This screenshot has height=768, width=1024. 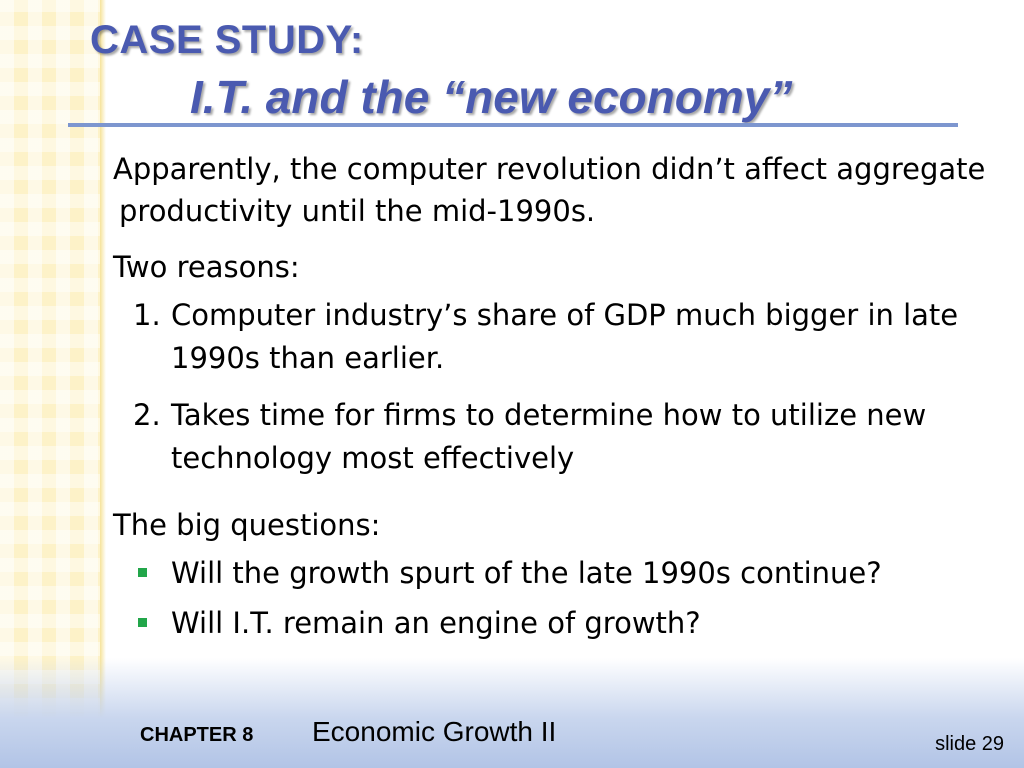 What do you see at coordinates (247, 525) in the screenshot?
I see `questions-heading: The big questions:` at bounding box center [247, 525].